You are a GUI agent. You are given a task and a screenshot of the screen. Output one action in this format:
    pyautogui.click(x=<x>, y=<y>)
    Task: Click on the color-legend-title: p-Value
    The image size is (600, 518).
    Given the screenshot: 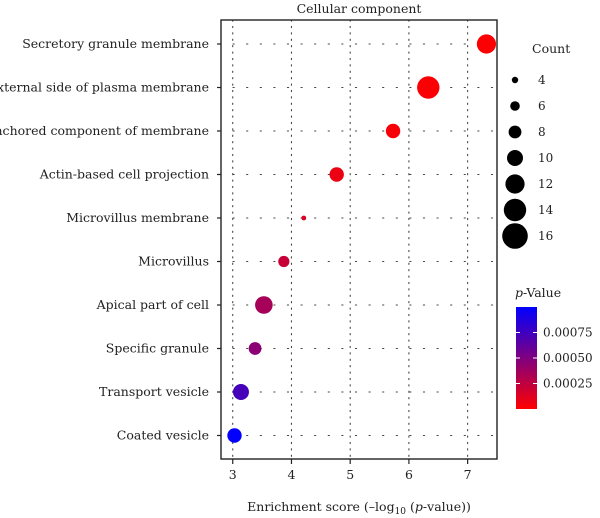 What is the action you would take?
    pyautogui.click(x=538, y=292)
    